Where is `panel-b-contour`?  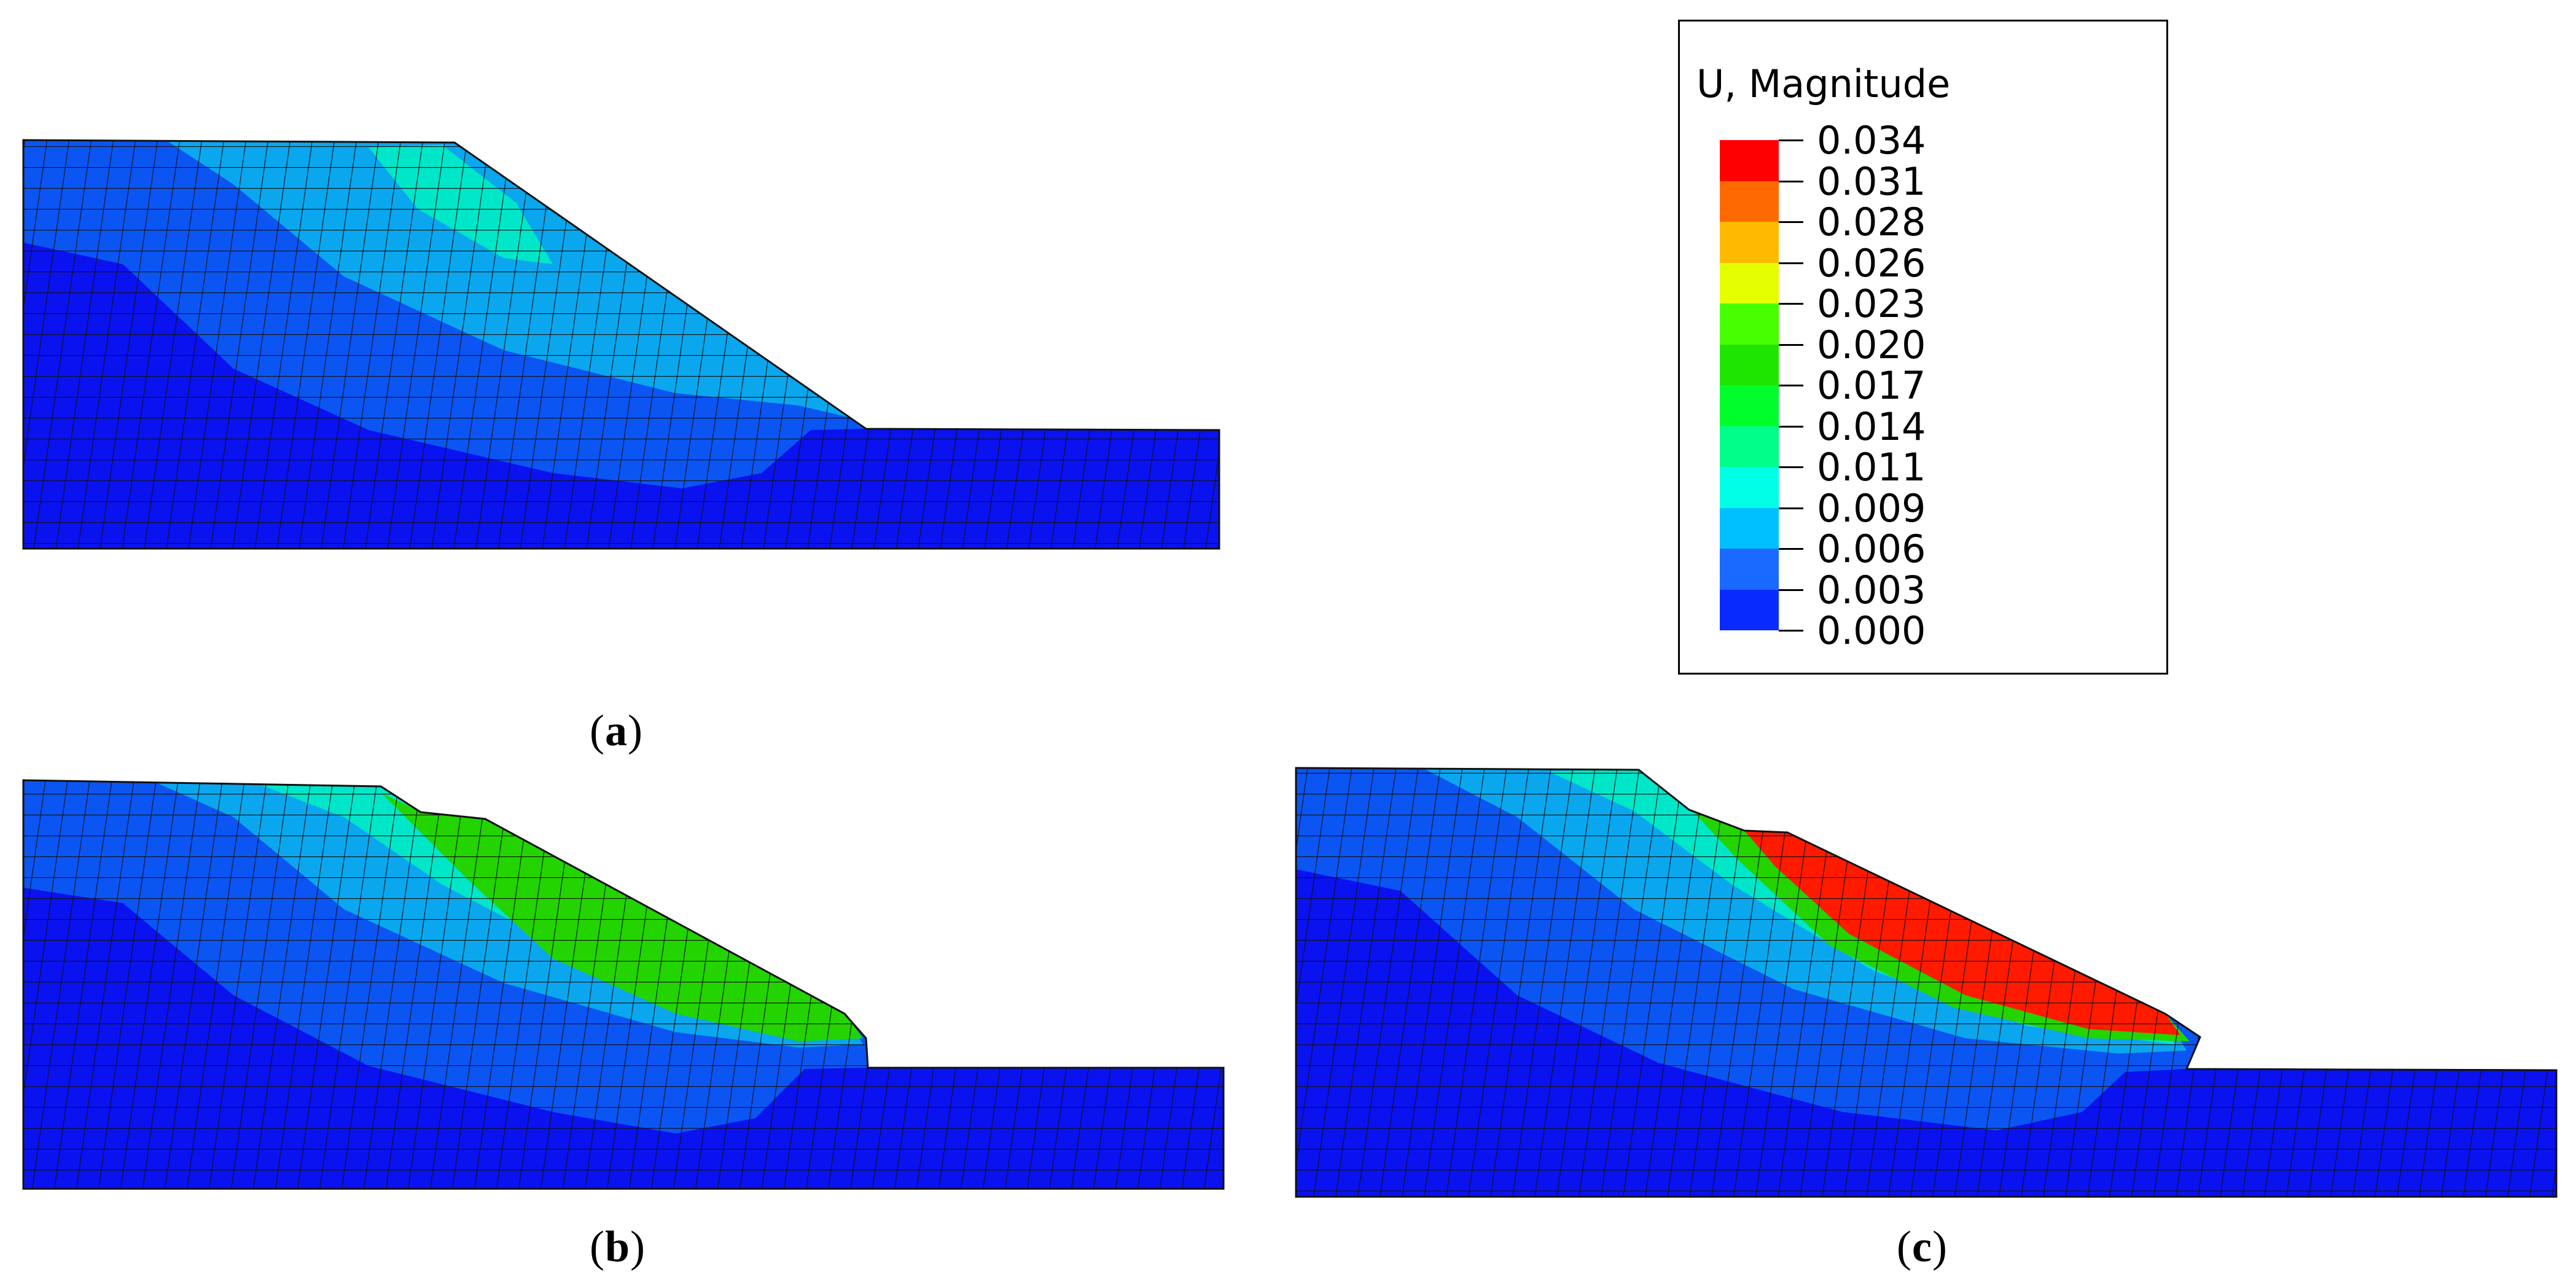 panel-b-contour is located at coordinates (623, 984).